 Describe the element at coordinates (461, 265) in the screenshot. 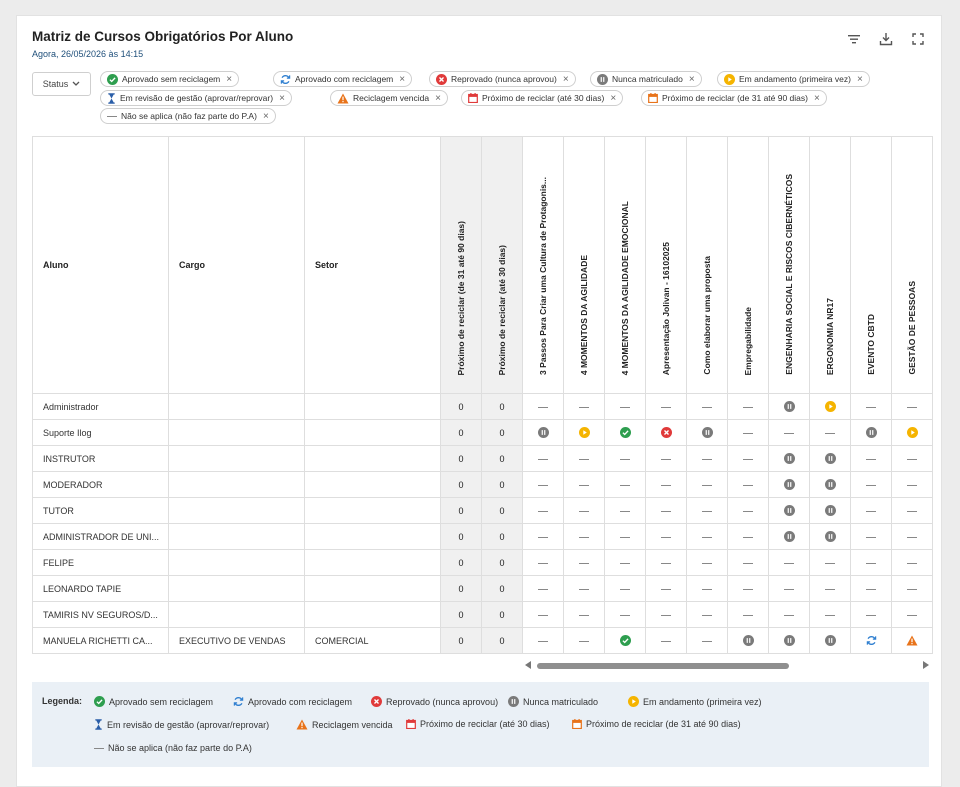

I see `column-header-course: Próximo de reciclar (de 31 até 90 dias)` at that location.